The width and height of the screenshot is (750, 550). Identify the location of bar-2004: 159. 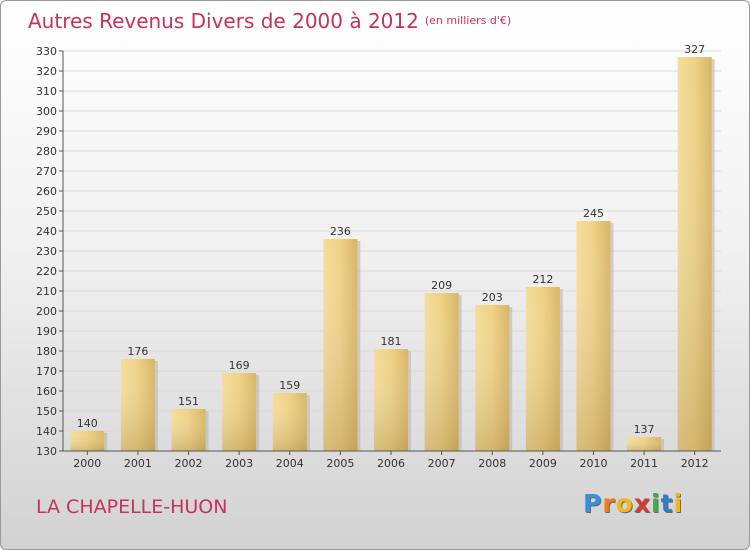
(291, 415).